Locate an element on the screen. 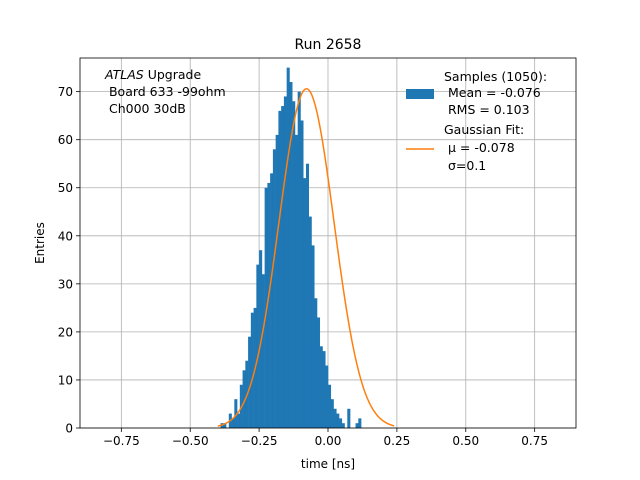 Image resolution: width=640 pixels, height=480 pixels. x-tick-label: 0.75 is located at coordinates (534, 441).